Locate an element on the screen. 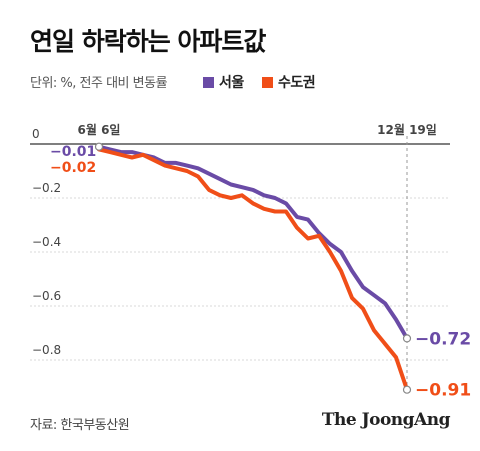 The height and width of the screenshot is (451, 480). page-title: 연일 하락하는 아파트값 is located at coordinates (148, 41).